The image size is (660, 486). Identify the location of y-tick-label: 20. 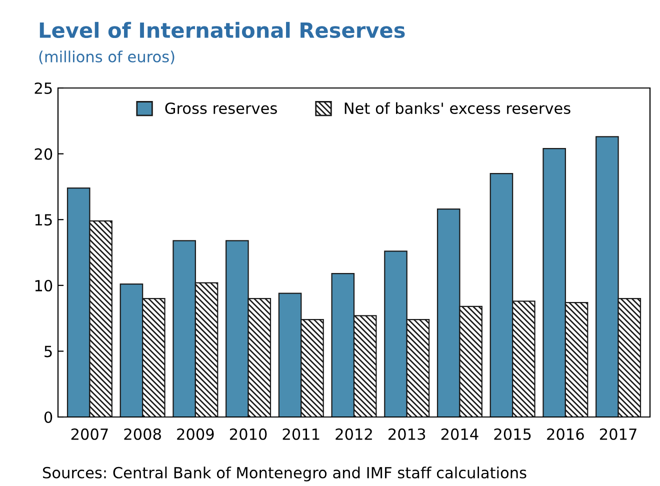
(43, 154).